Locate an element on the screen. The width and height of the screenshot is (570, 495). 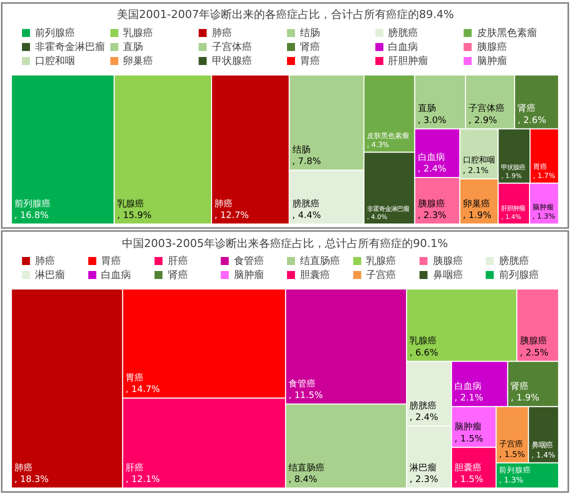
data-label: , 12.1% is located at coordinates (143, 480).